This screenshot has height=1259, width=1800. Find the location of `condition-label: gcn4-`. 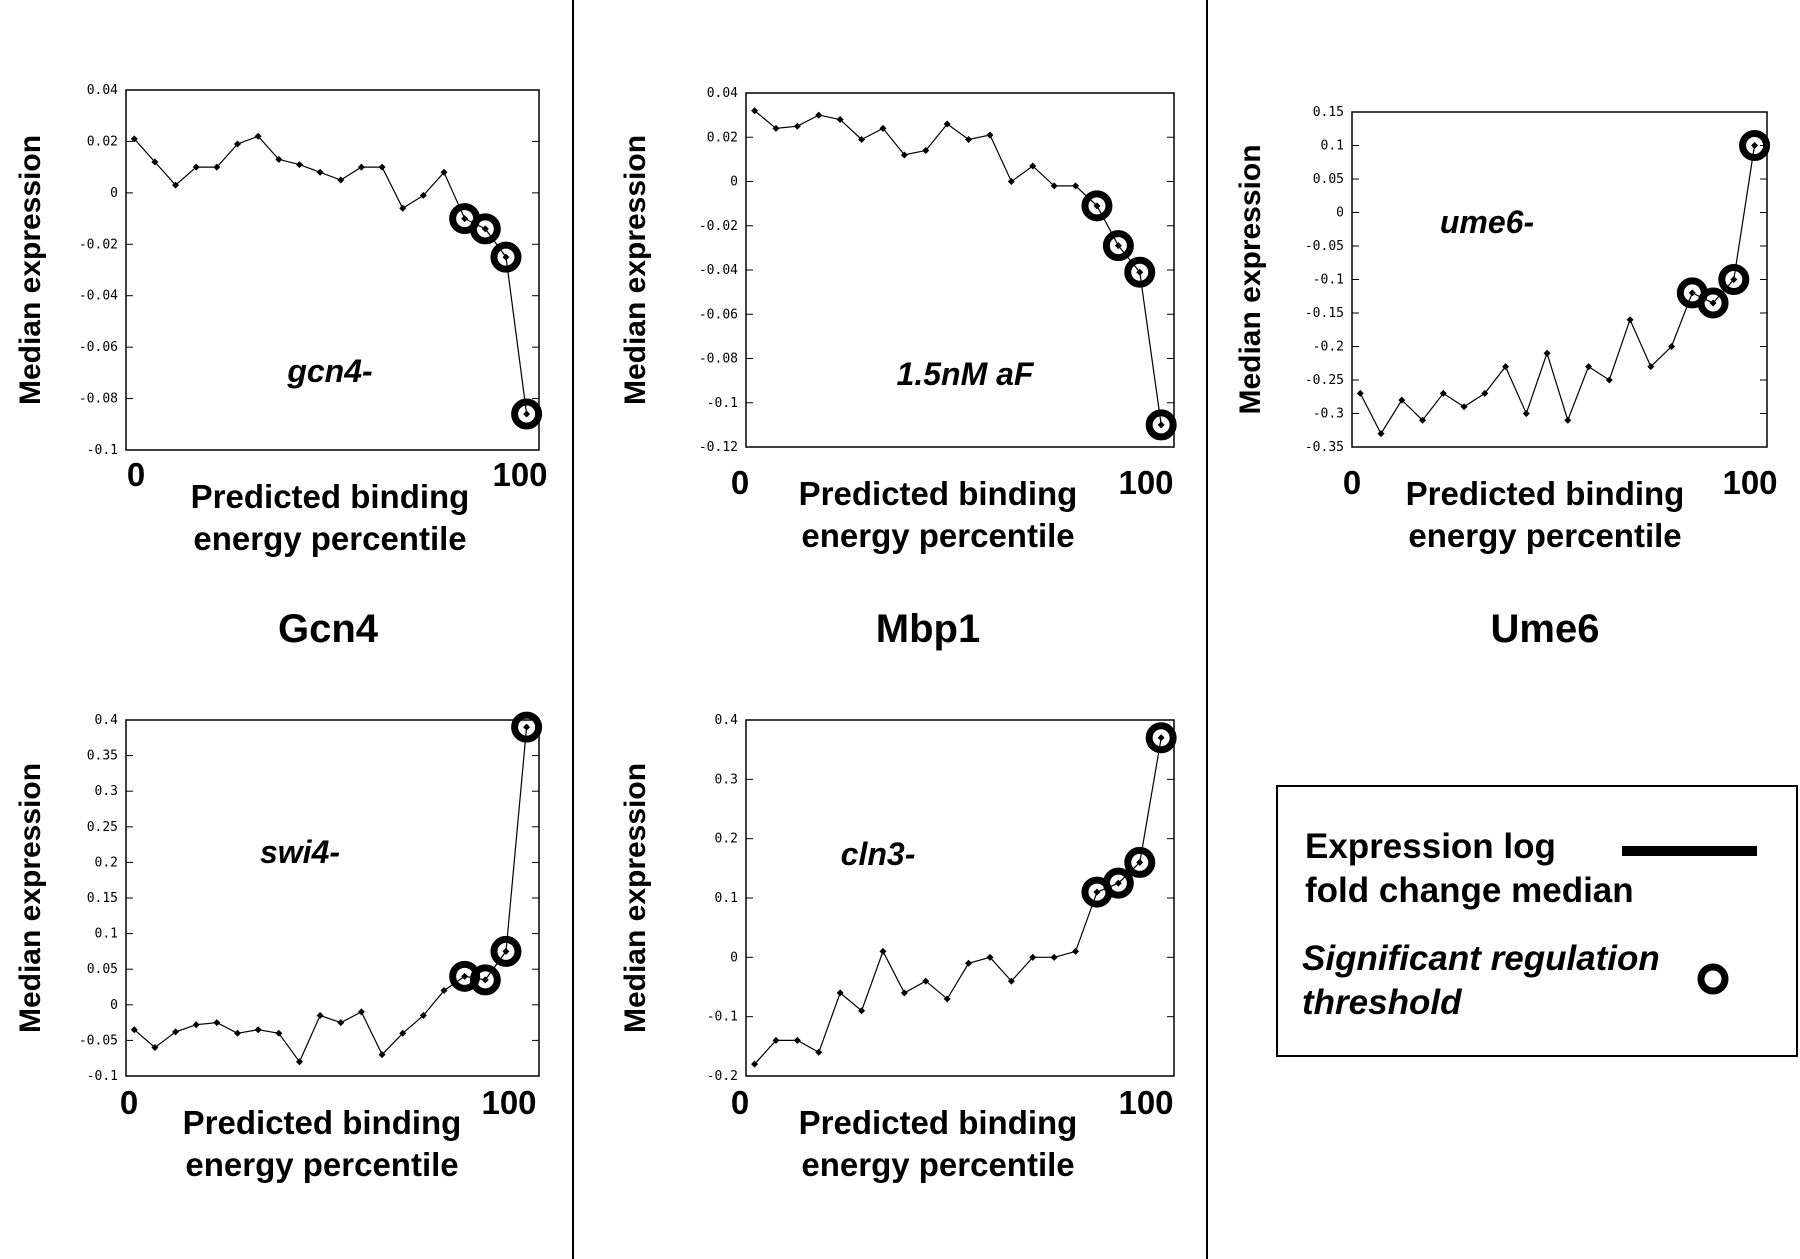

condition-label: gcn4- is located at coordinates (329, 371).